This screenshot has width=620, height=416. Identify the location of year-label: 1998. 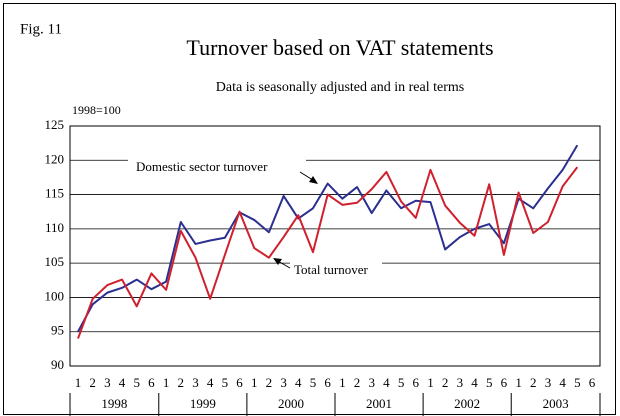
(114, 403).